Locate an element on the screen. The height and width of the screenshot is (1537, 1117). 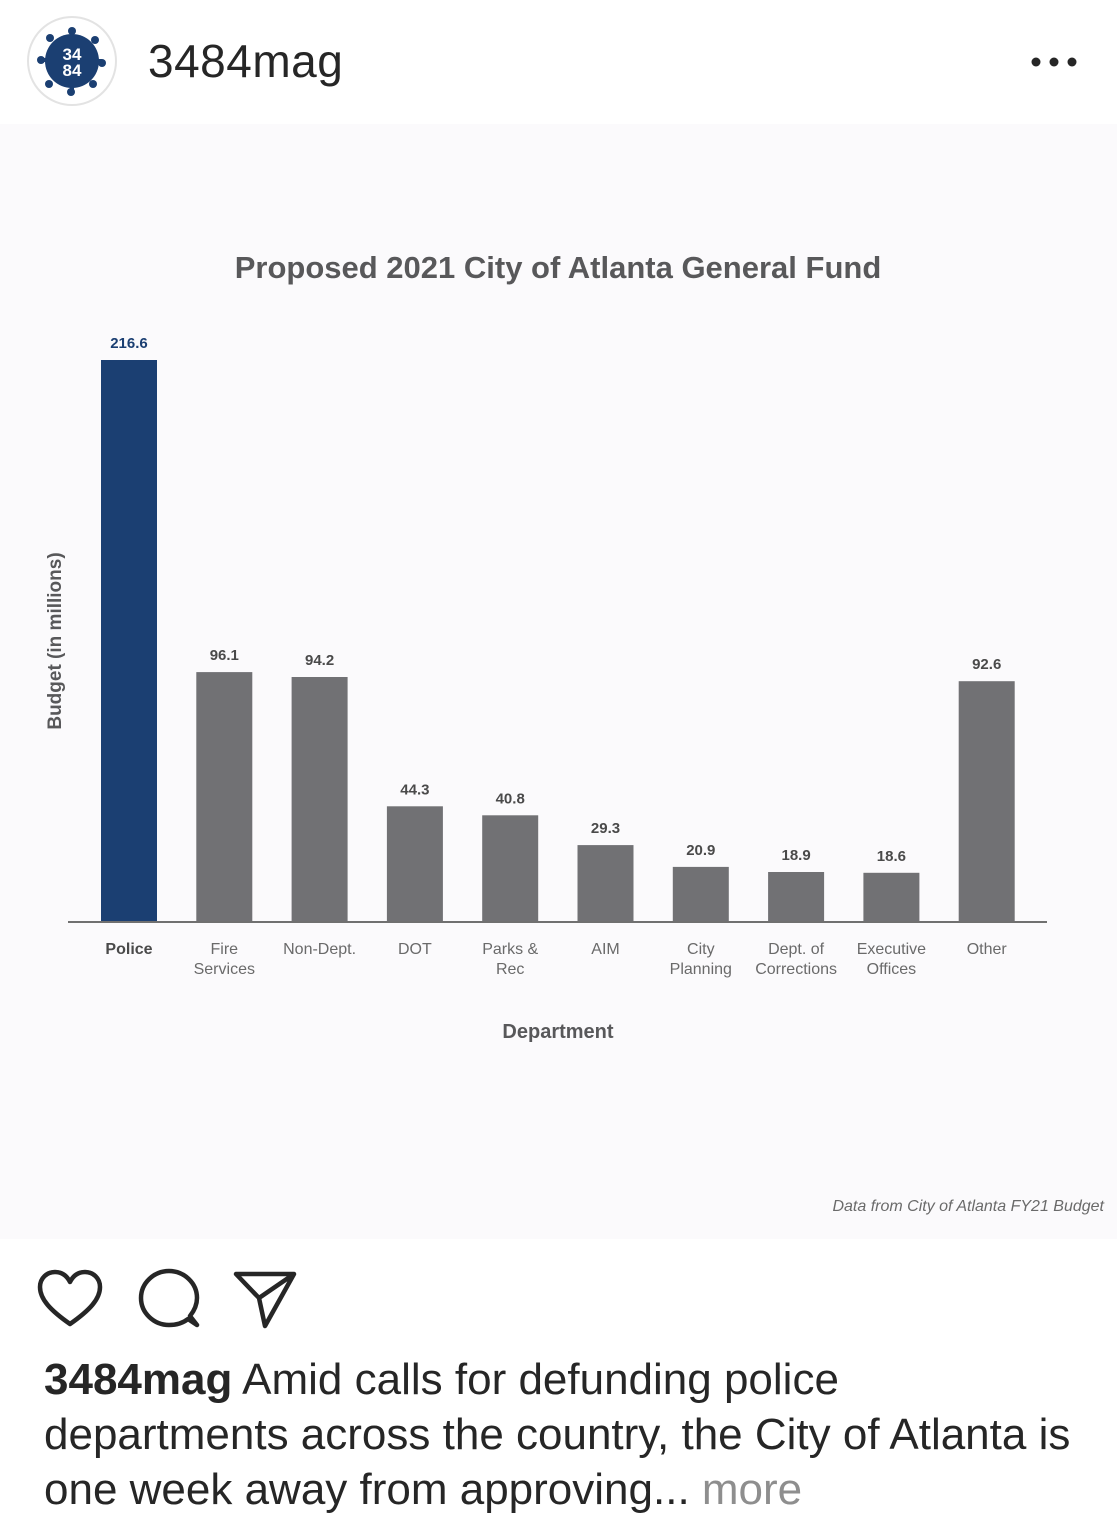
avatar-text-bottom: 84 is located at coordinates (72, 70).